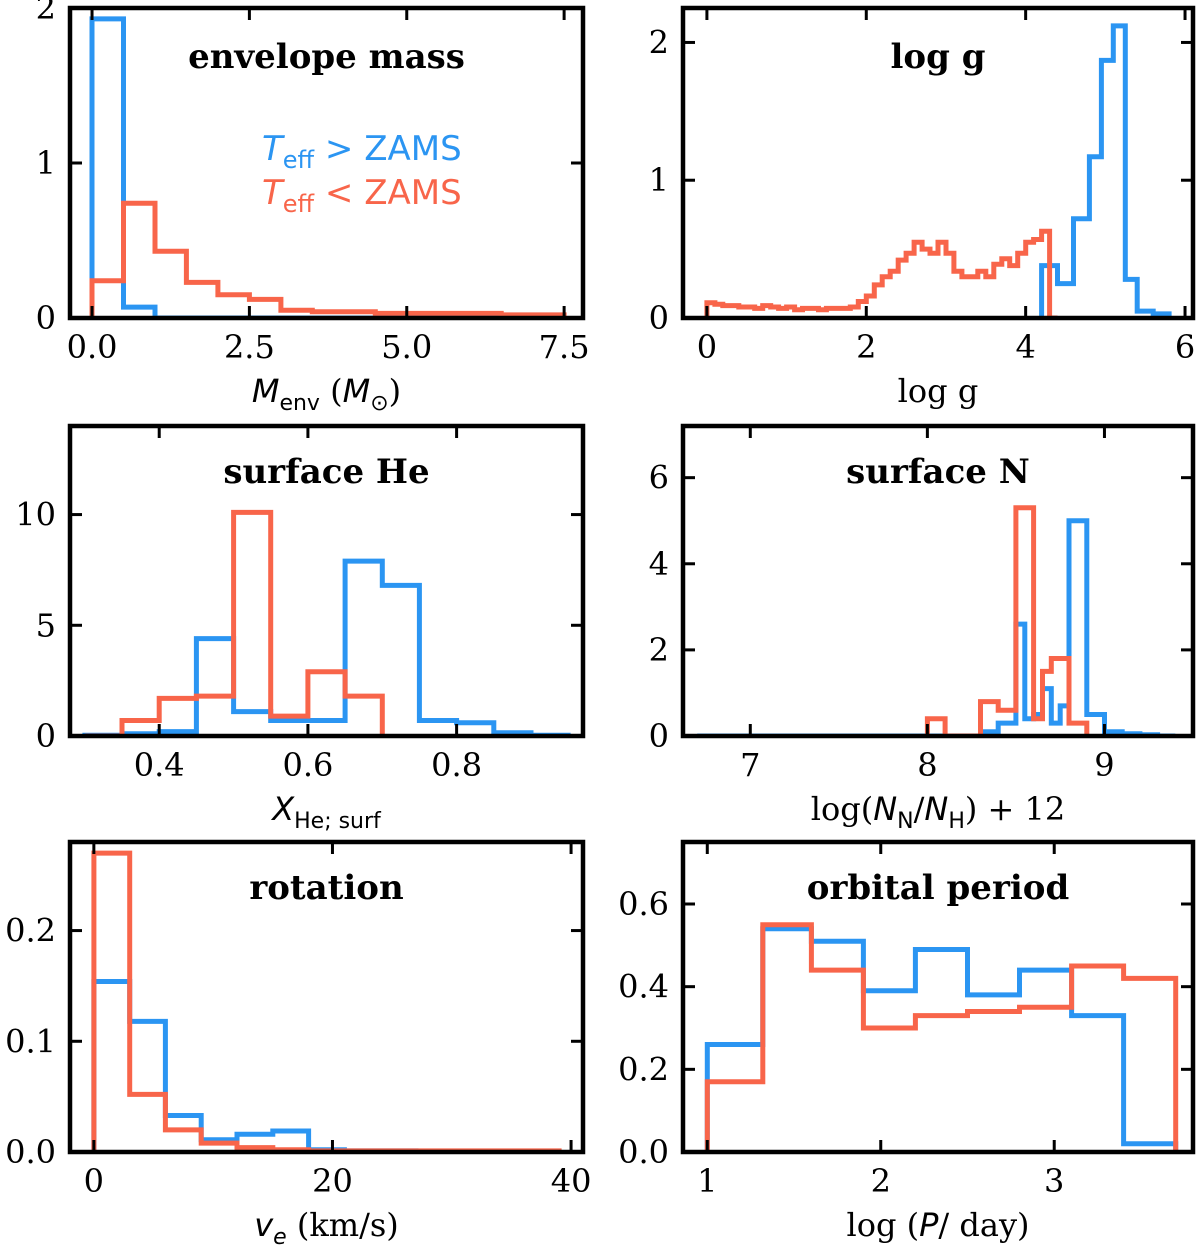  What do you see at coordinates (362, 195) in the screenshot?
I see `legend-teff-below-zams: Teff < ZAMS` at bounding box center [362, 195].